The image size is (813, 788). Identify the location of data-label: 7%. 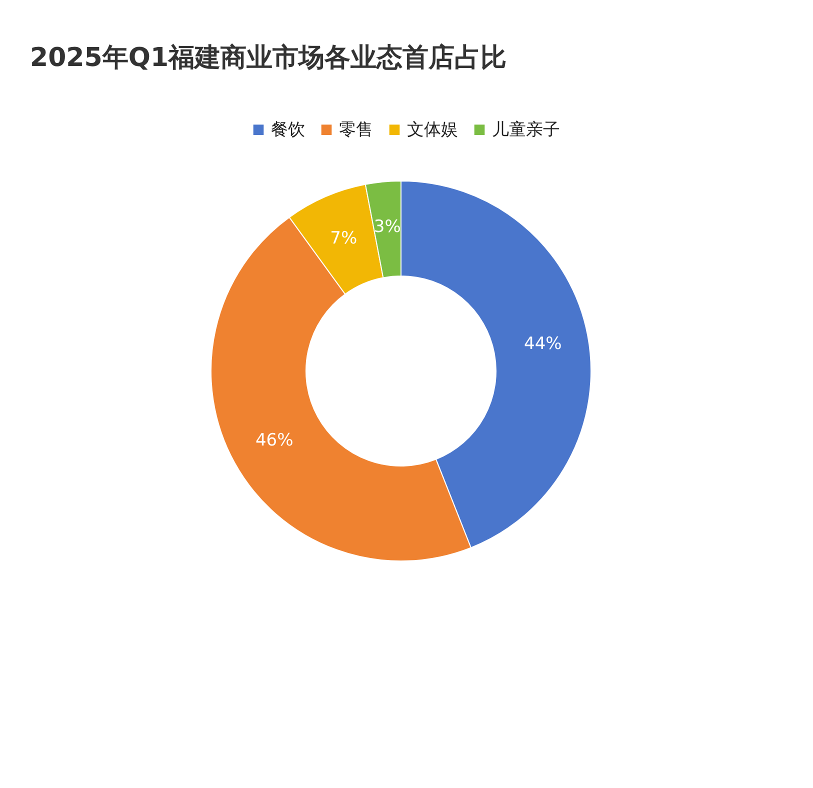
(344, 238).